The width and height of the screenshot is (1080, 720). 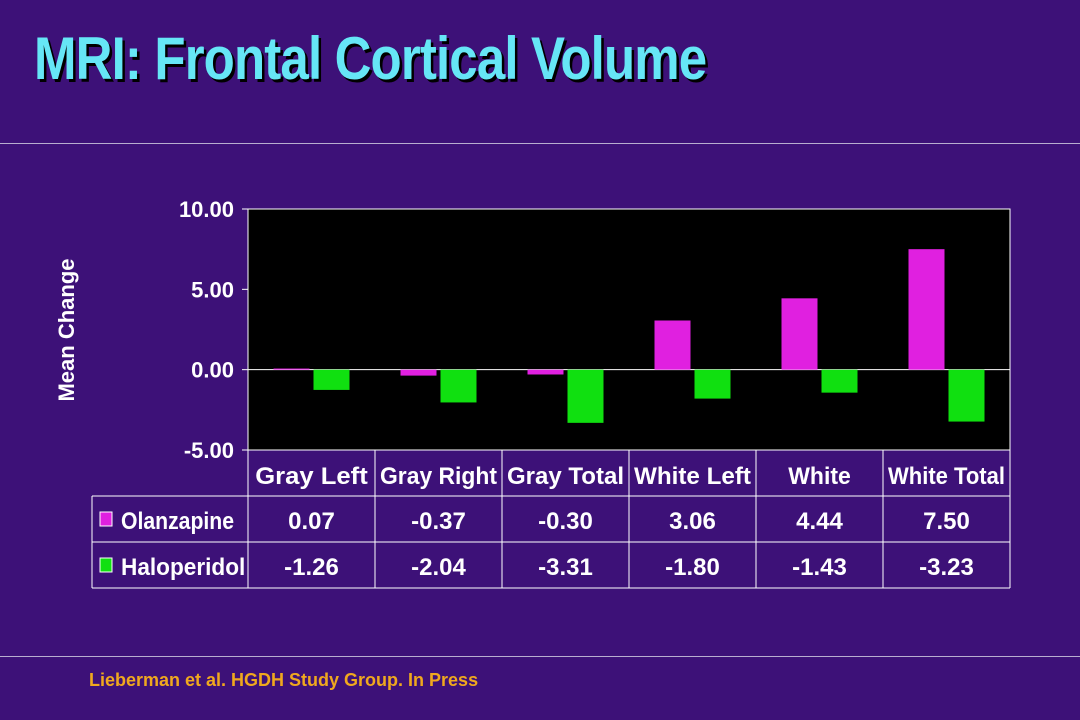 What do you see at coordinates (106, 519) in the screenshot?
I see `legend-swatch-olanzapine` at bounding box center [106, 519].